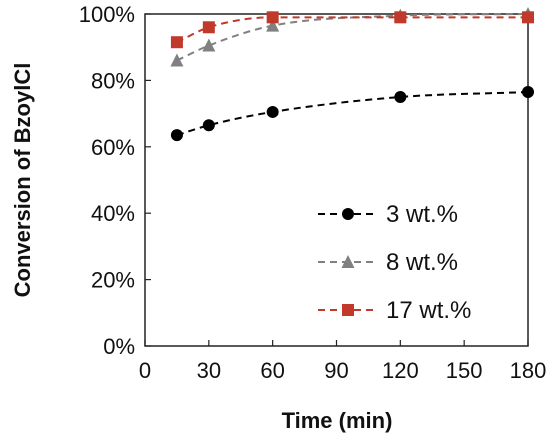 The image size is (550, 442). Describe the element at coordinates (209, 370) in the screenshot. I see `x-tick-label: 30` at that location.